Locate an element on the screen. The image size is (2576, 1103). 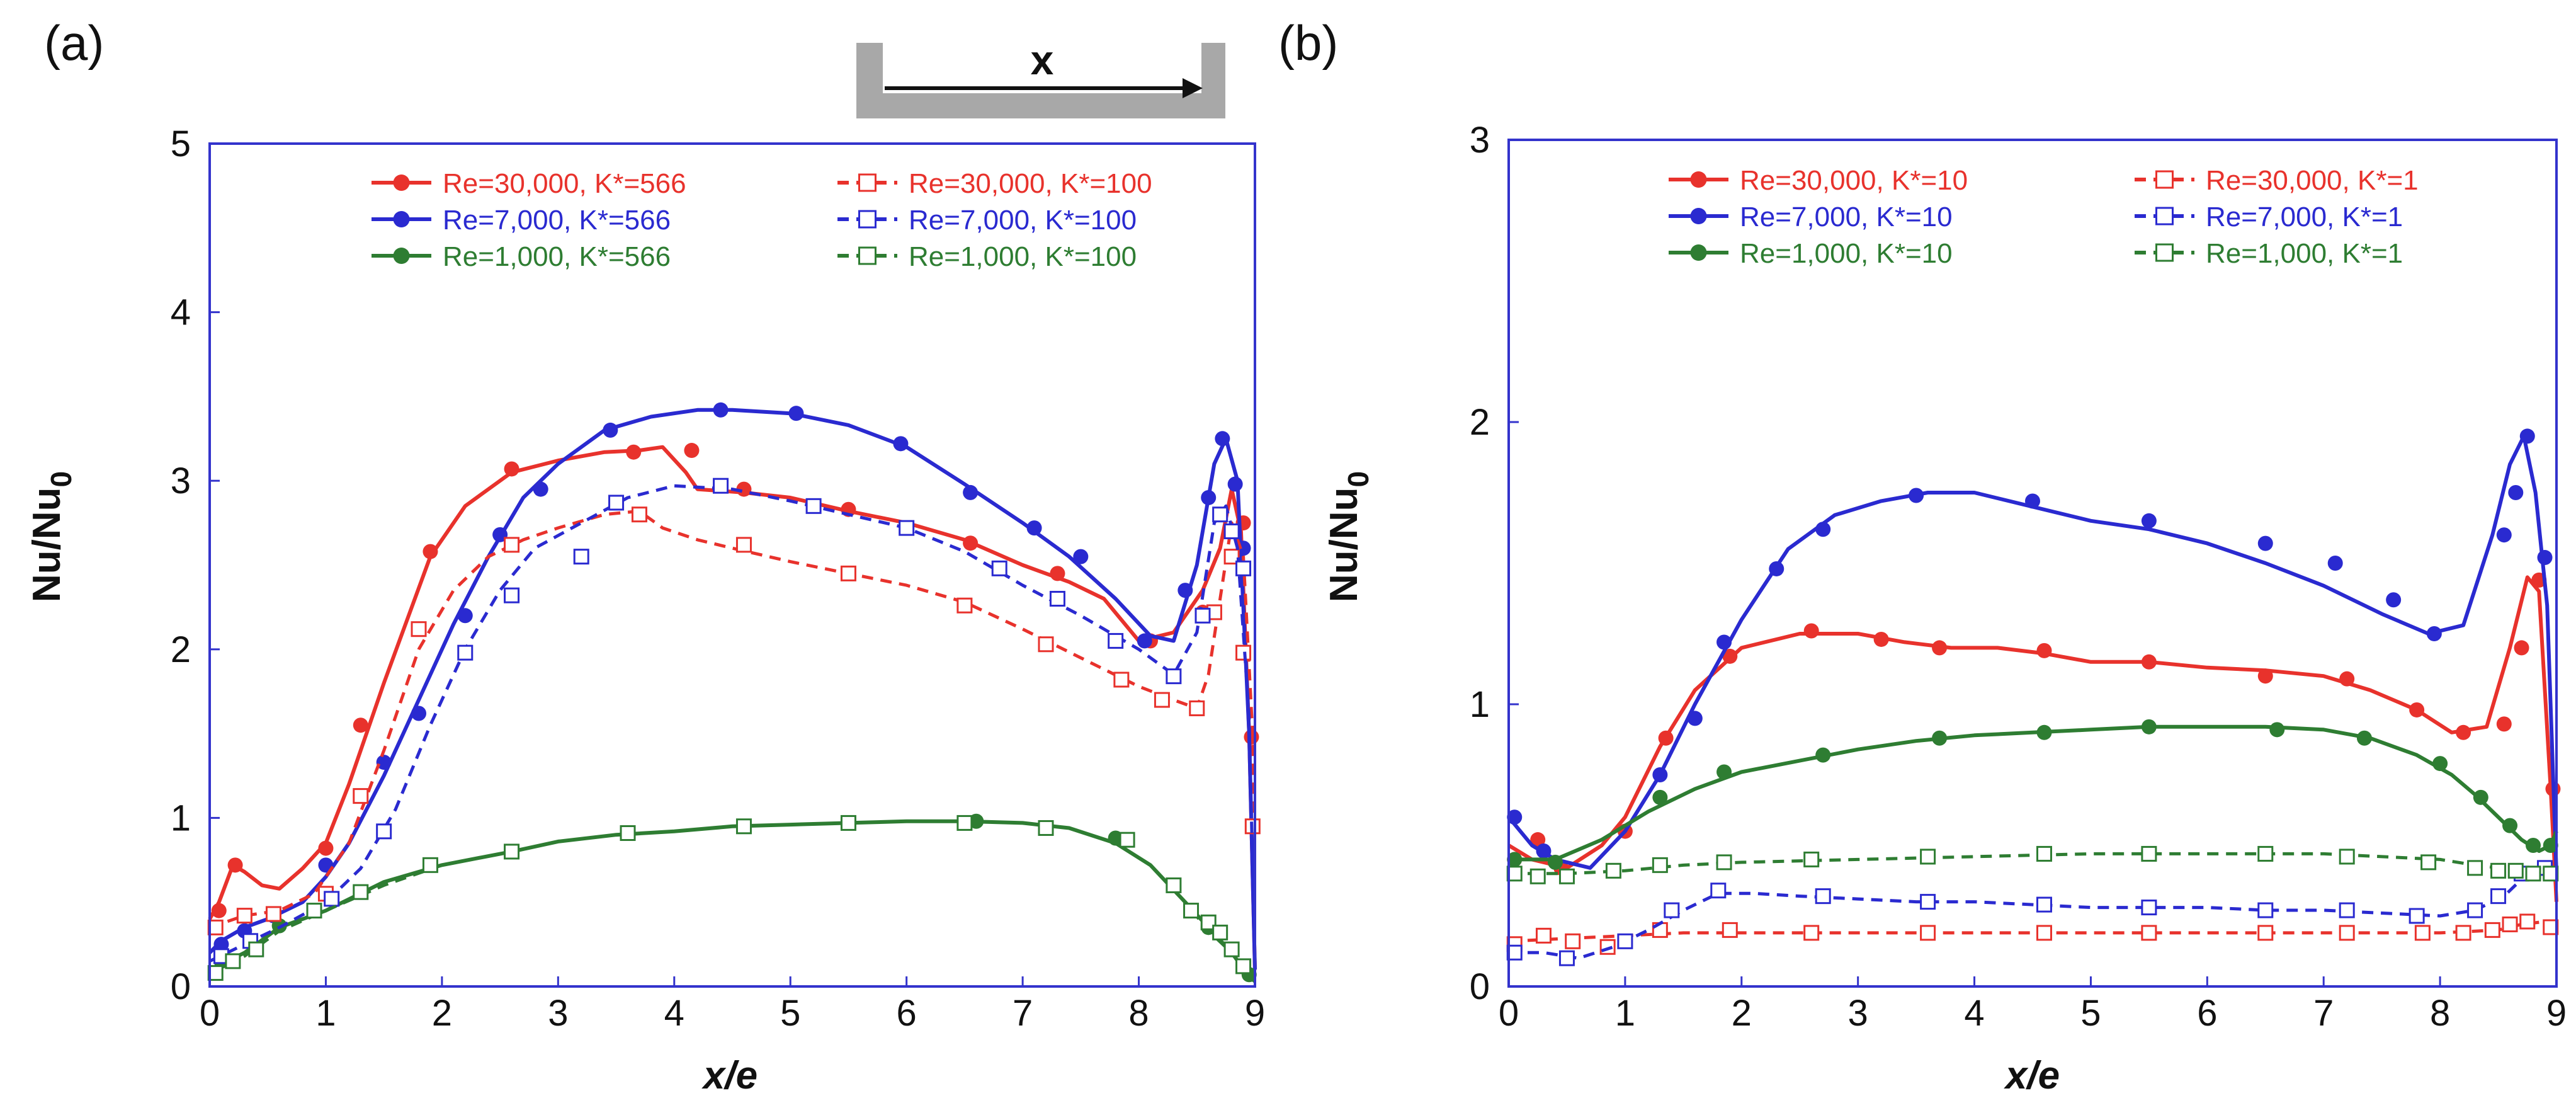
panel-a-xtick-label: 7 is located at coordinates (1023, 1013).